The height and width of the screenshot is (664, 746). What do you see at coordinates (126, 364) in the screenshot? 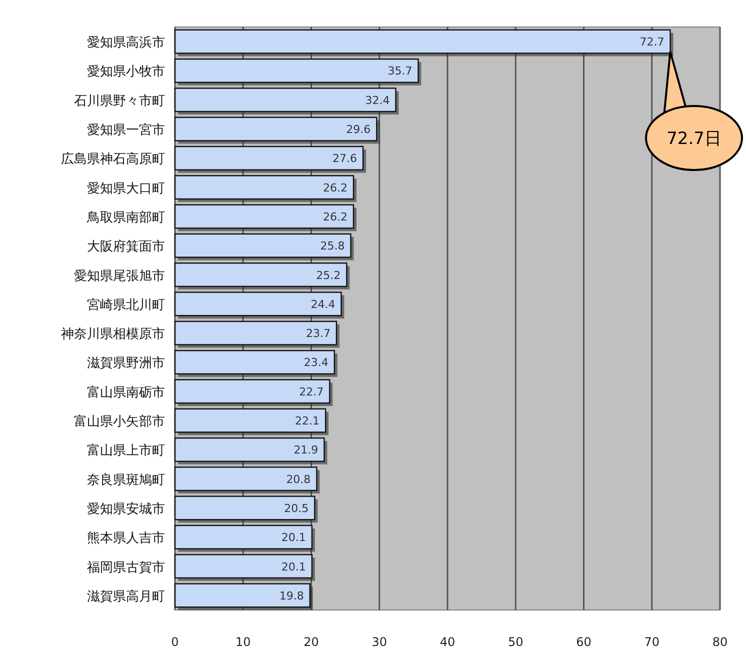
I see `y-tick-label: 滋賀県野洲市` at bounding box center [126, 364].